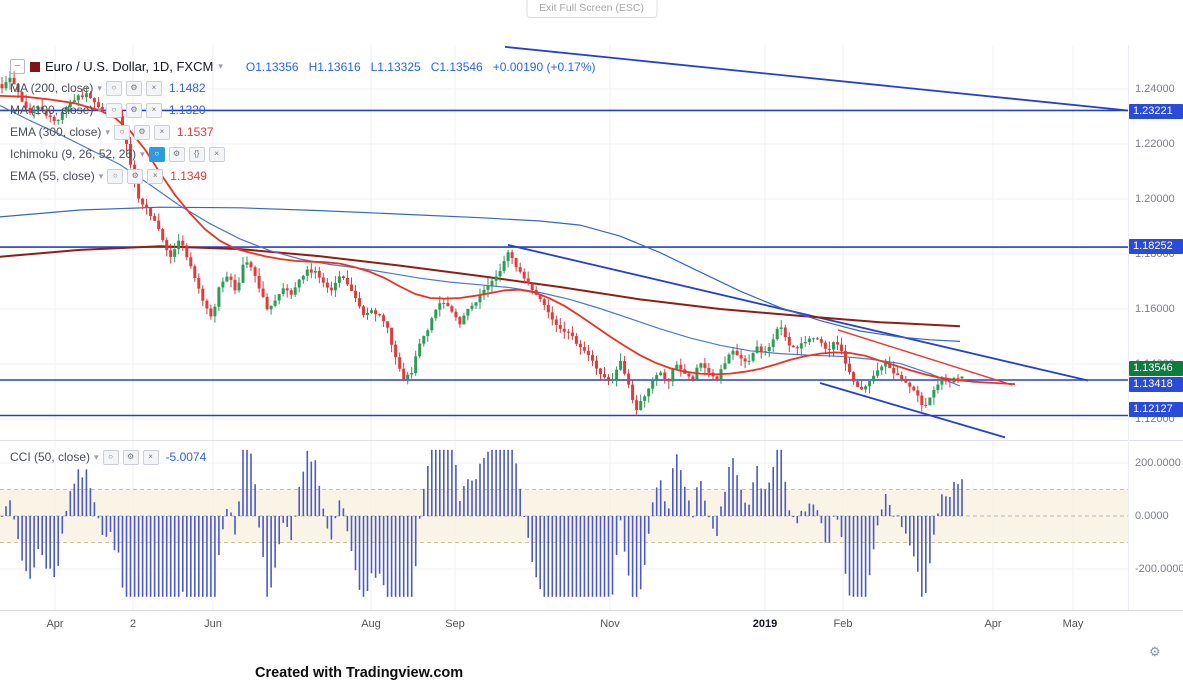  What do you see at coordinates (302, 132) in the screenshot?
I see `indicator-row: EMA (300, close) ○⚙× 1.1537` at bounding box center [302, 132].